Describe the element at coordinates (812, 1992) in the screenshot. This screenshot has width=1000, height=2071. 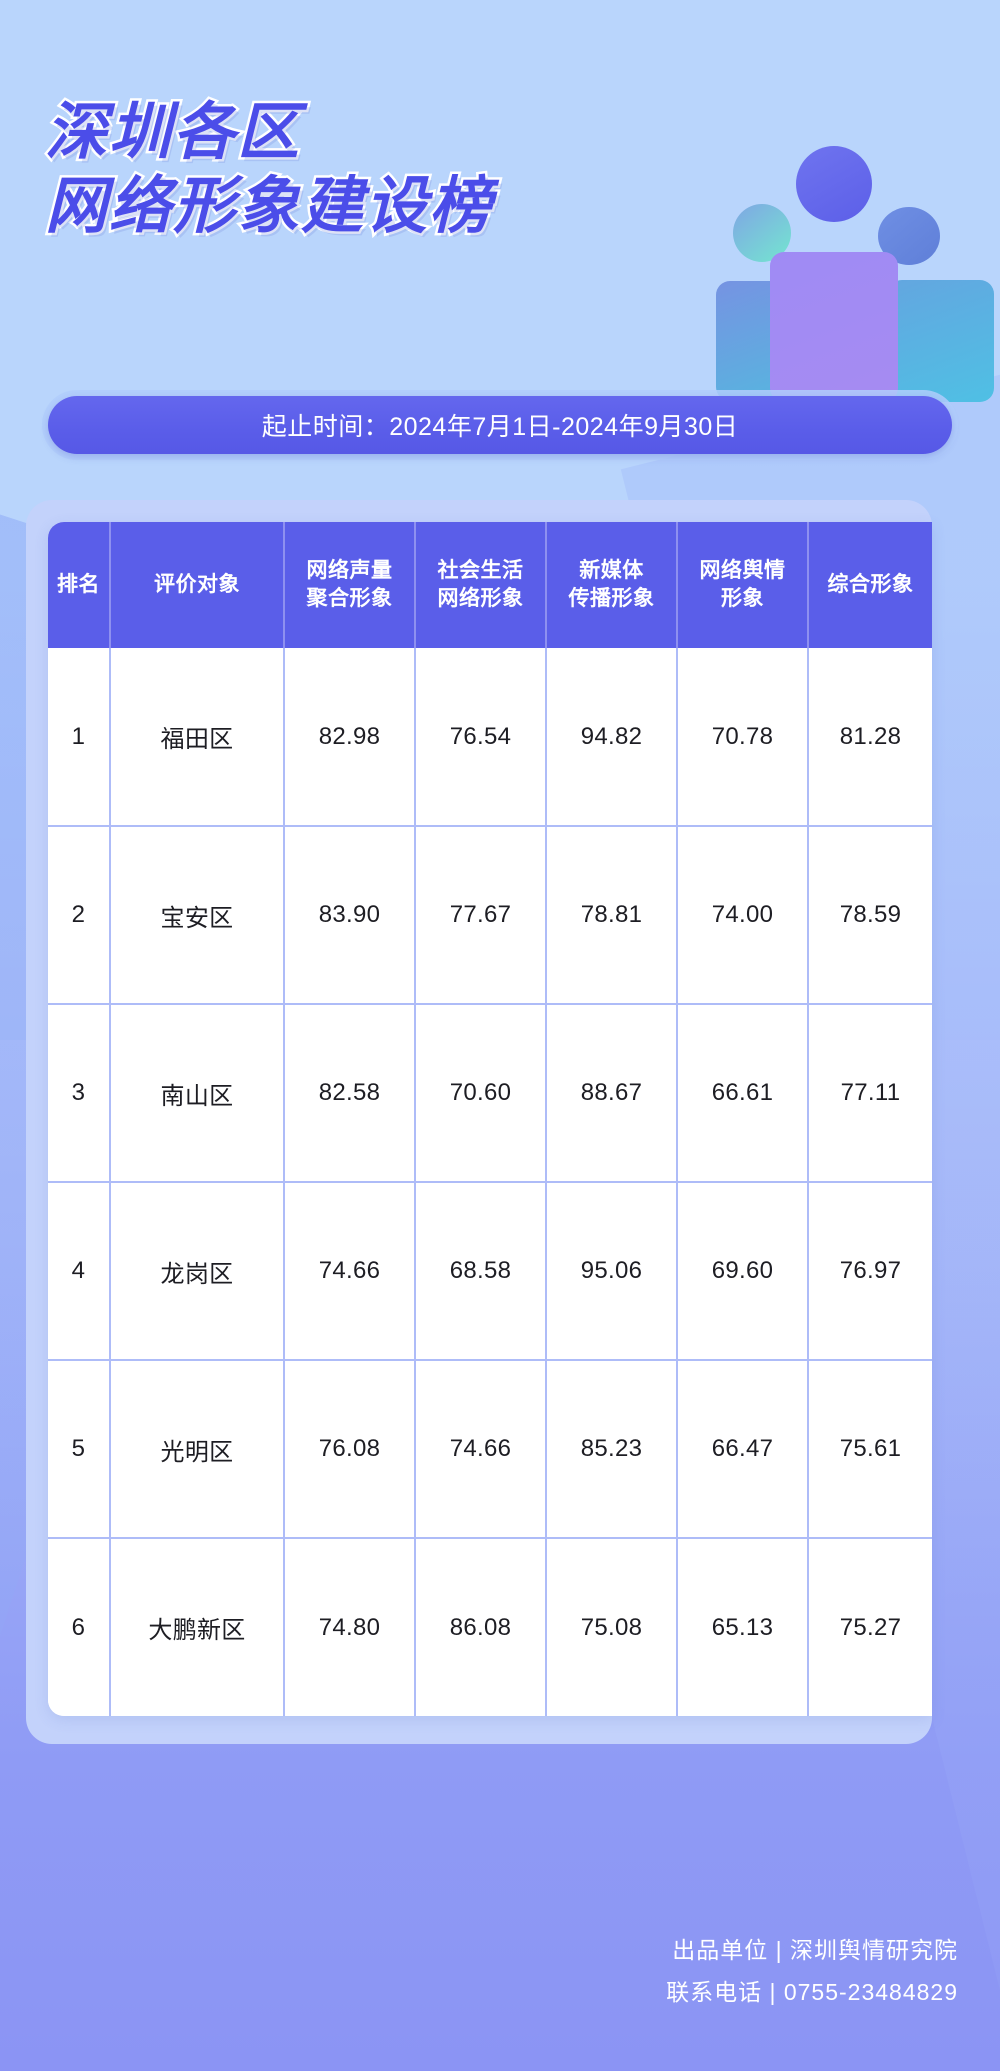
I see `footer-phone: 联系电话 | 0755-23484829` at that location.